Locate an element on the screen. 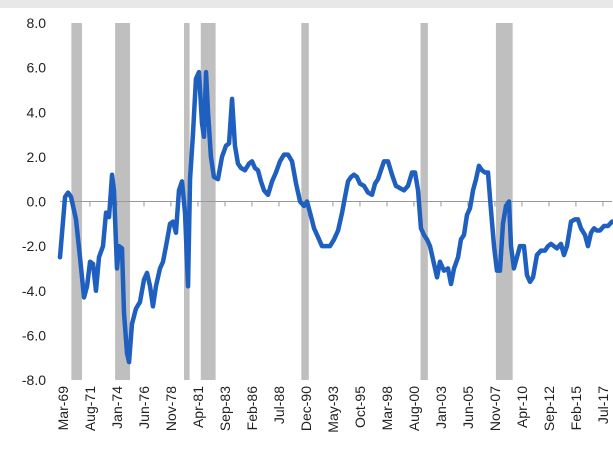 The image size is (613, 450). x-tick-label: Feb-15 is located at coordinates (576, 408).